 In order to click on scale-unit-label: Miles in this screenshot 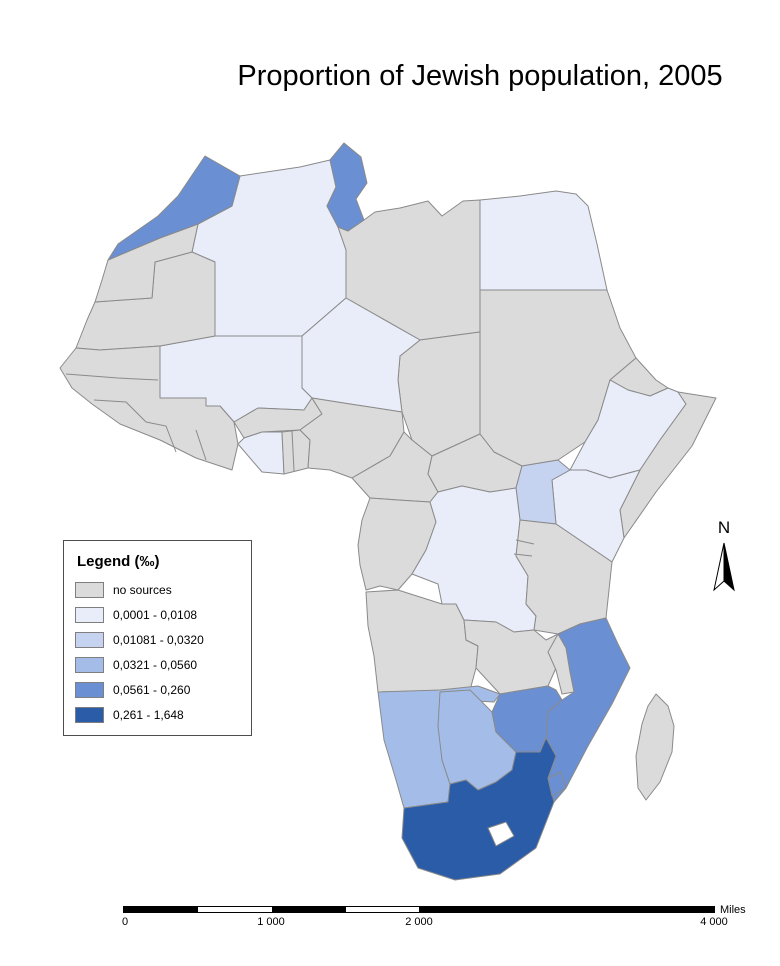, I will do `click(733, 910)`.